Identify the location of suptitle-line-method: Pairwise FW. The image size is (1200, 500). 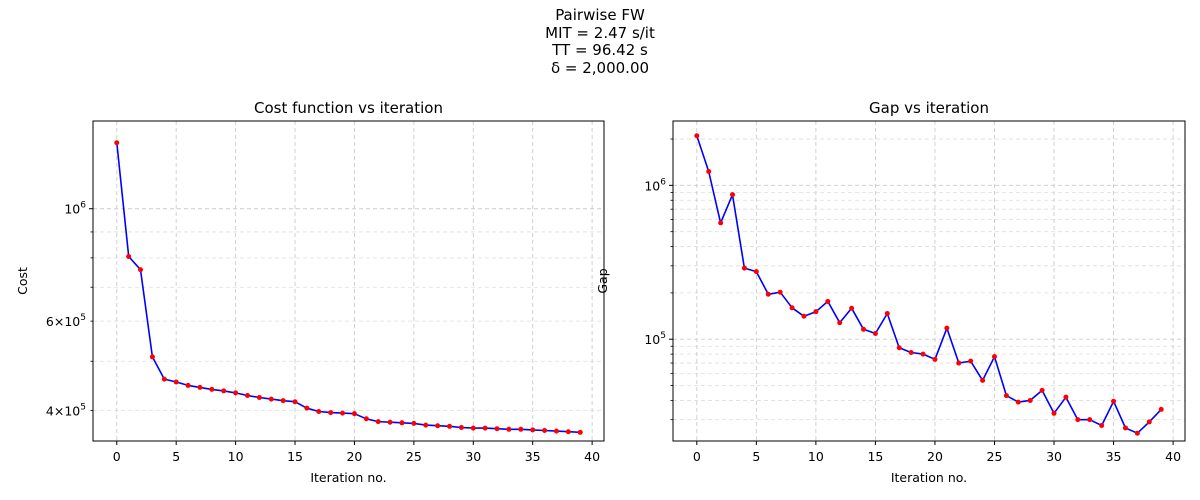
(600, 15).